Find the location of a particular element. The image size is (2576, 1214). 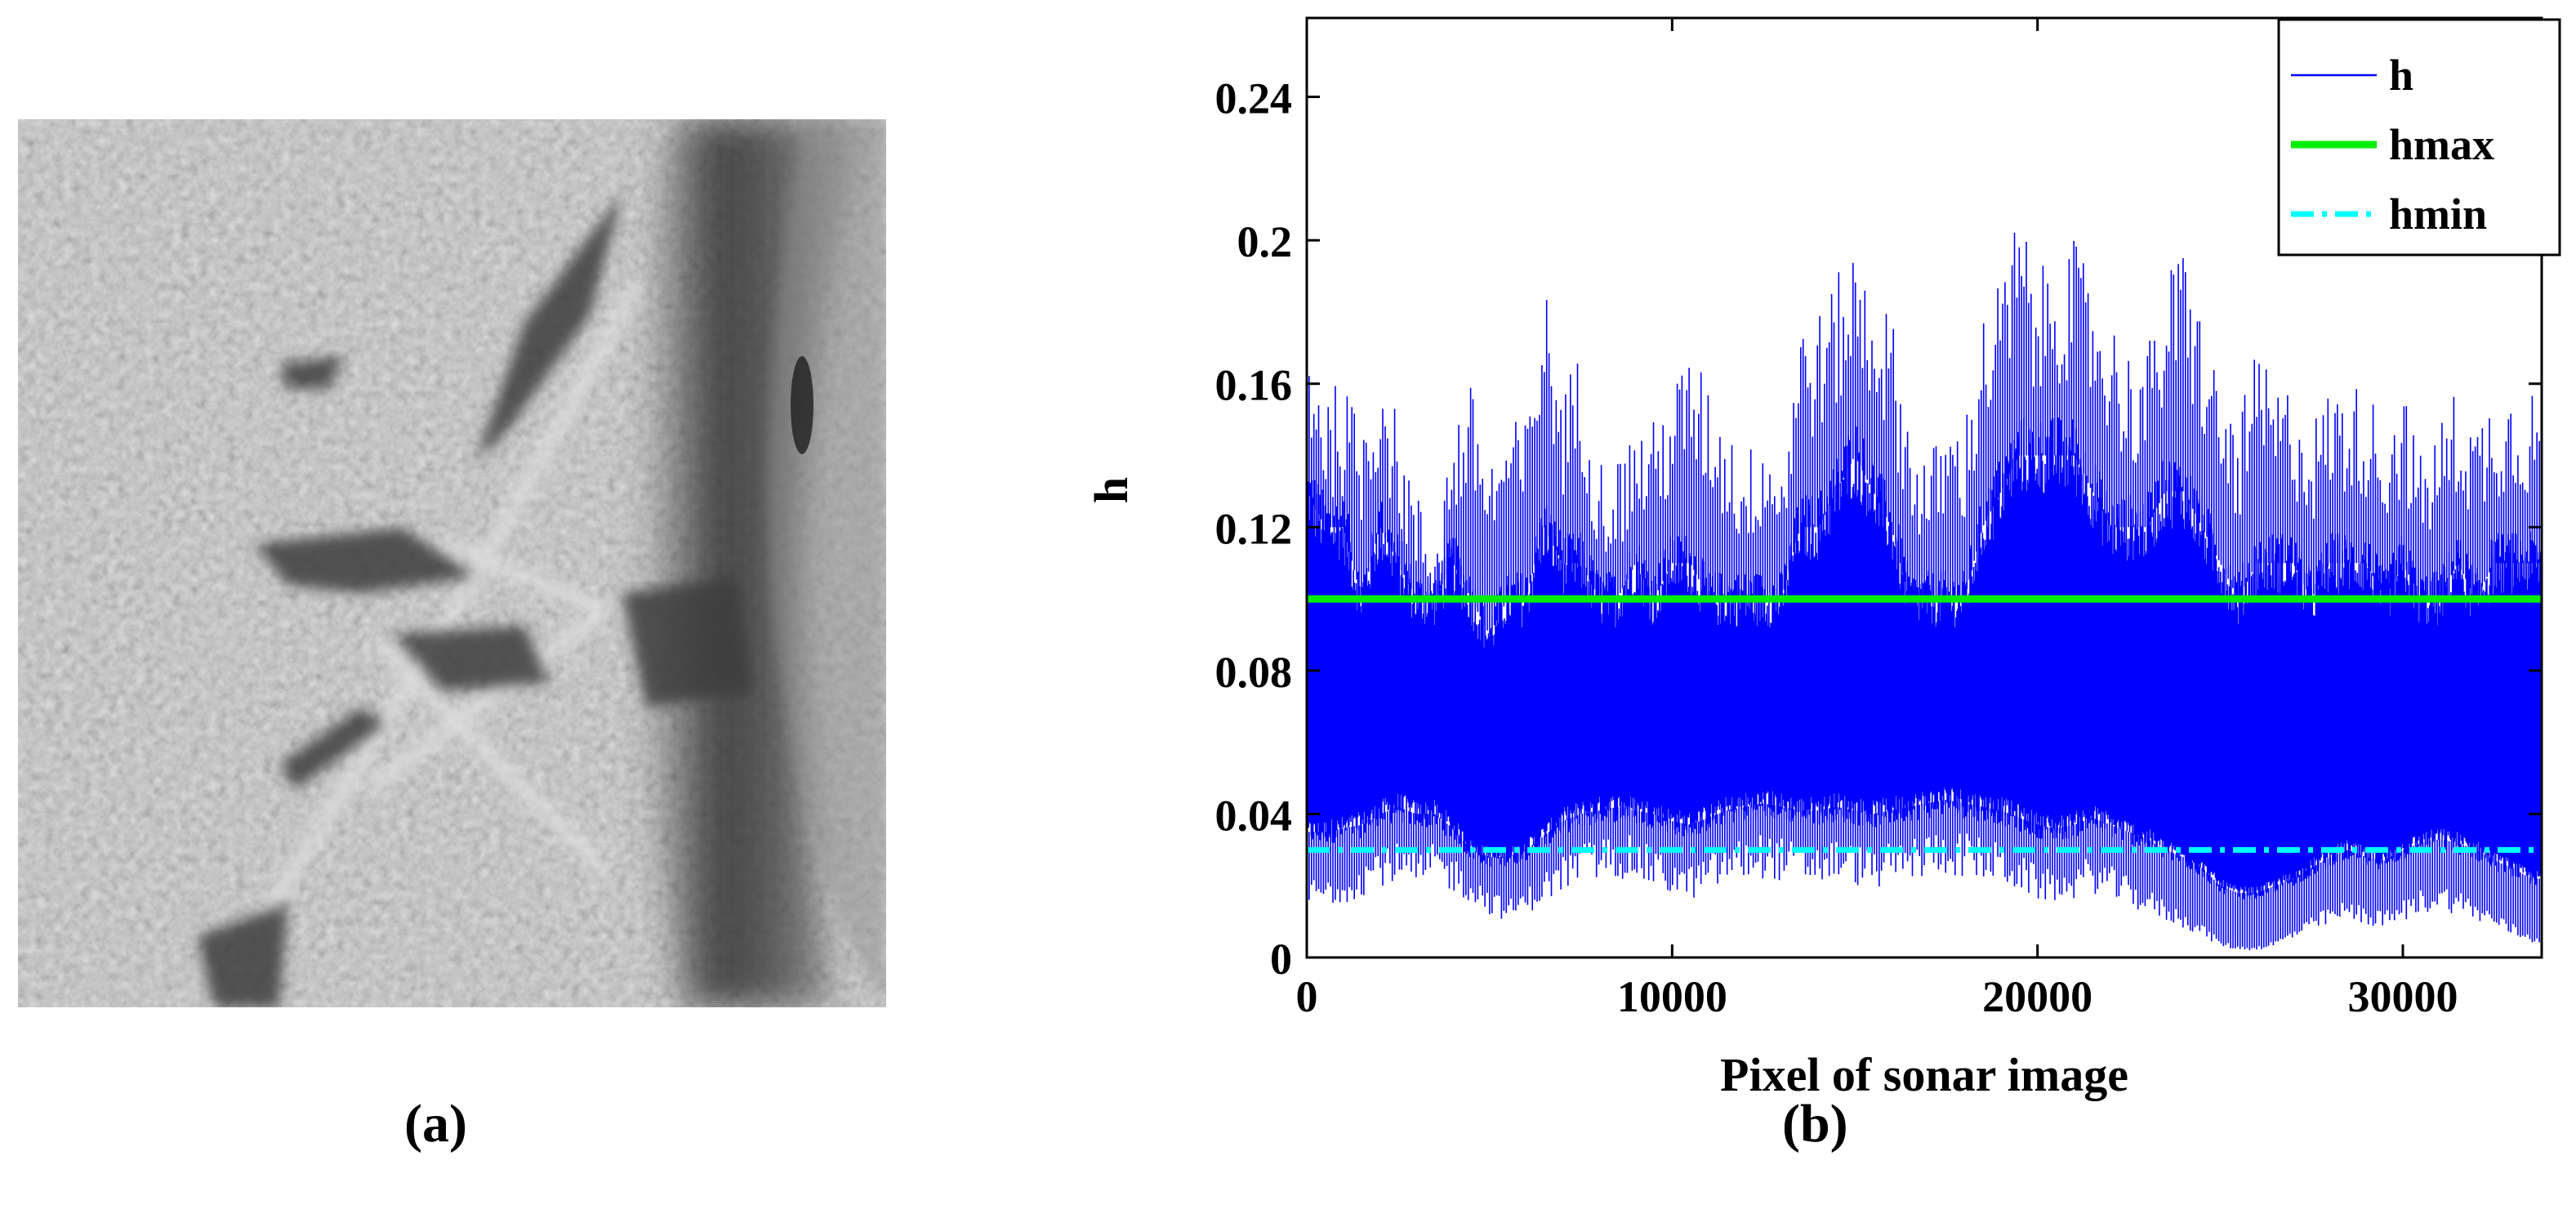

y-tick-label: 0.2 is located at coordinates (1265, 241).